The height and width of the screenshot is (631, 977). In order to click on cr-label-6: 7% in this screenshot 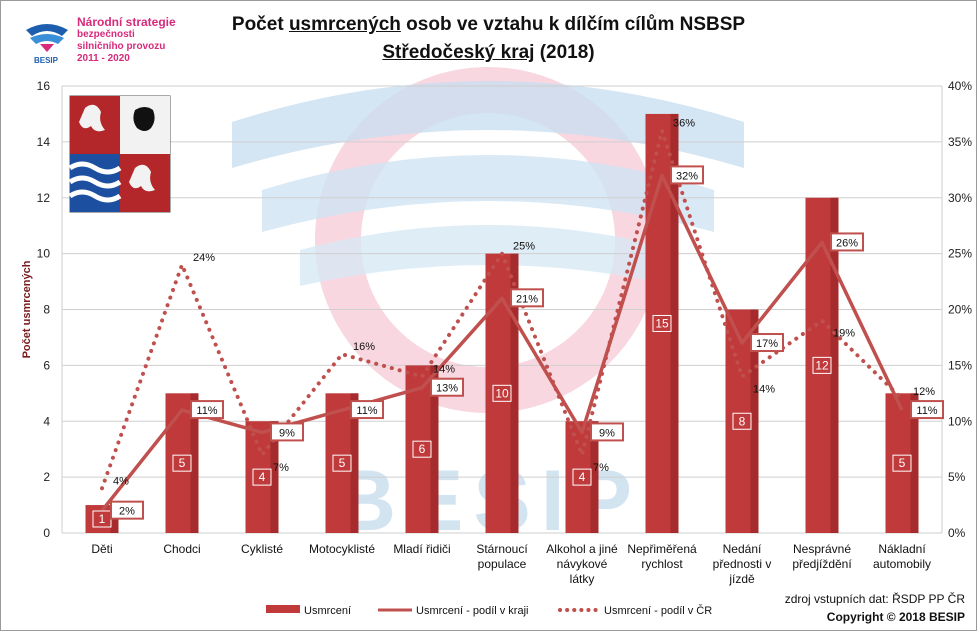, I will do `click(601, 468)`.